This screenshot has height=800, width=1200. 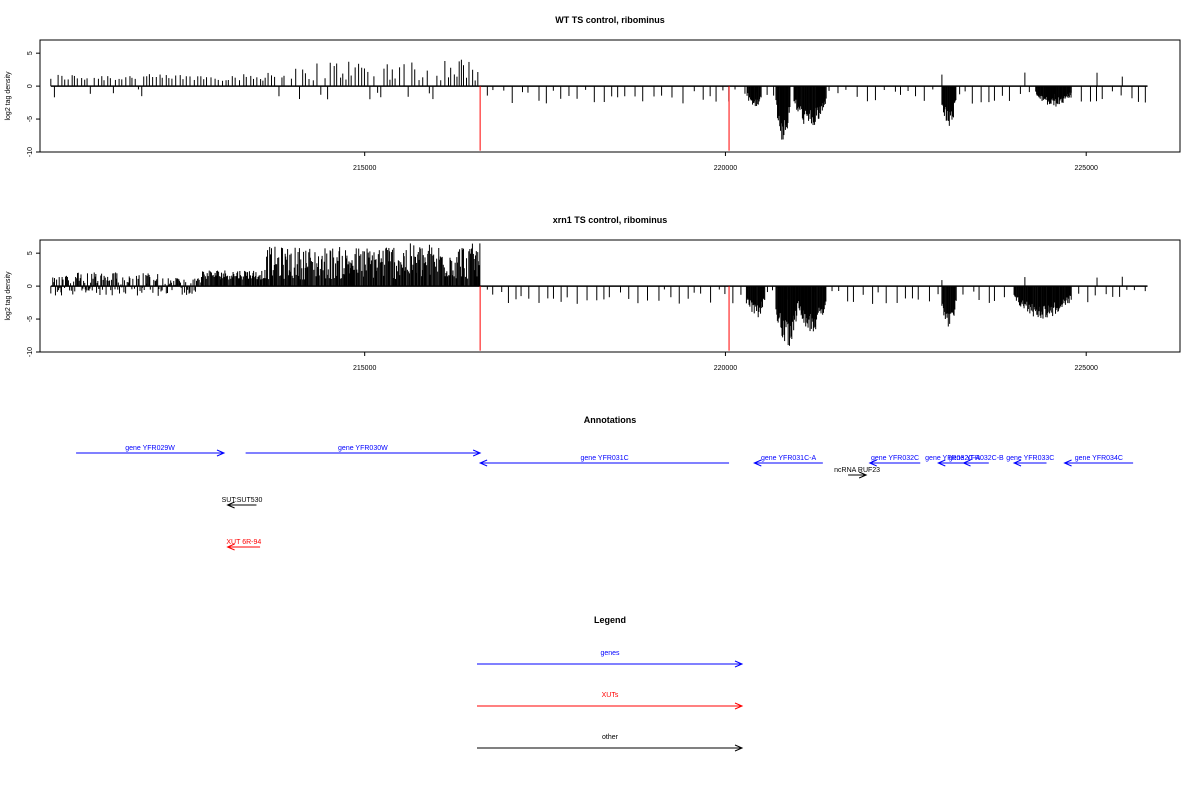 I want to click on annotation-label: SUT:SUT530, so click(x=242, y=500).